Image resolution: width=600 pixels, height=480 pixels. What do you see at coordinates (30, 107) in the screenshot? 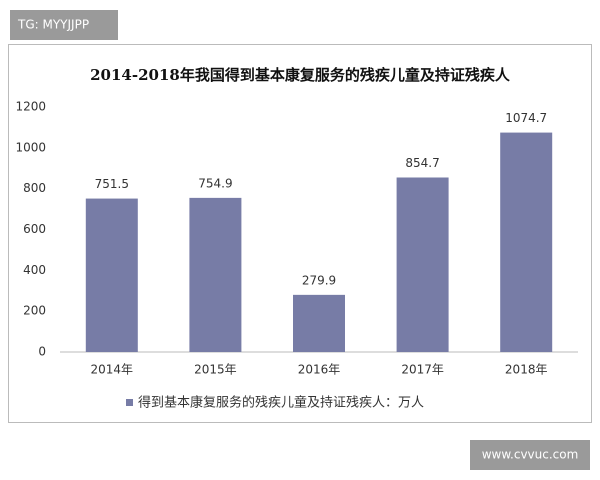
I see `y-tick-label: 1200` at bounding box center [30, 107].